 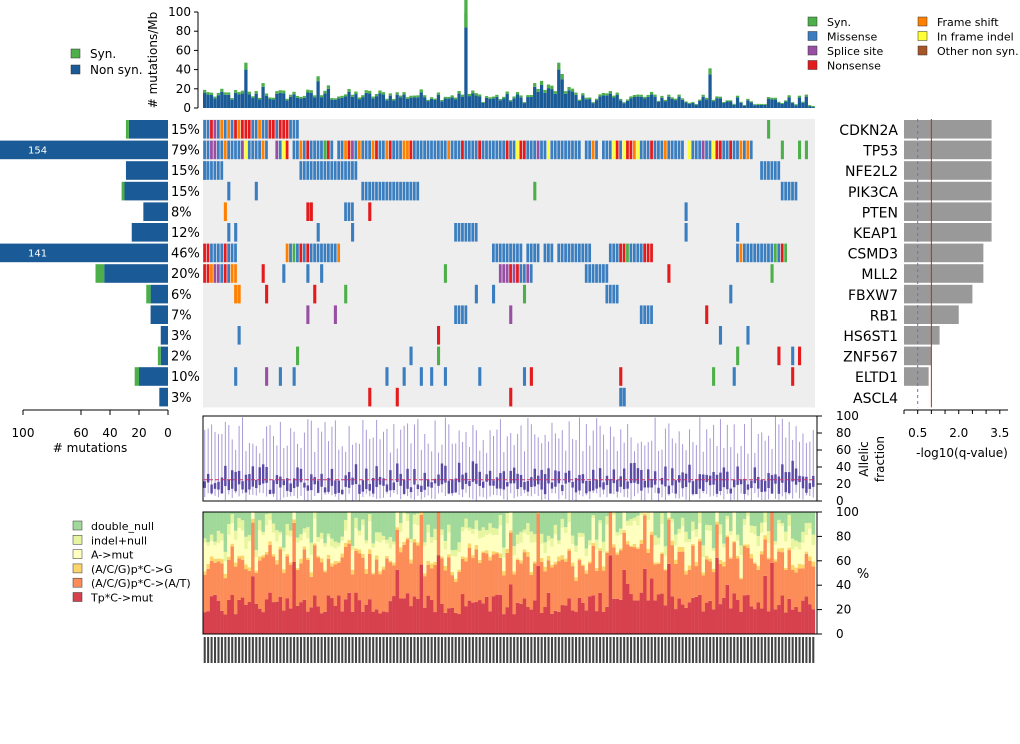 What do you see at coordinates (181, 212) in the screenshot?
I see `gene-percent: 8%` at bounding box center [181, 212].